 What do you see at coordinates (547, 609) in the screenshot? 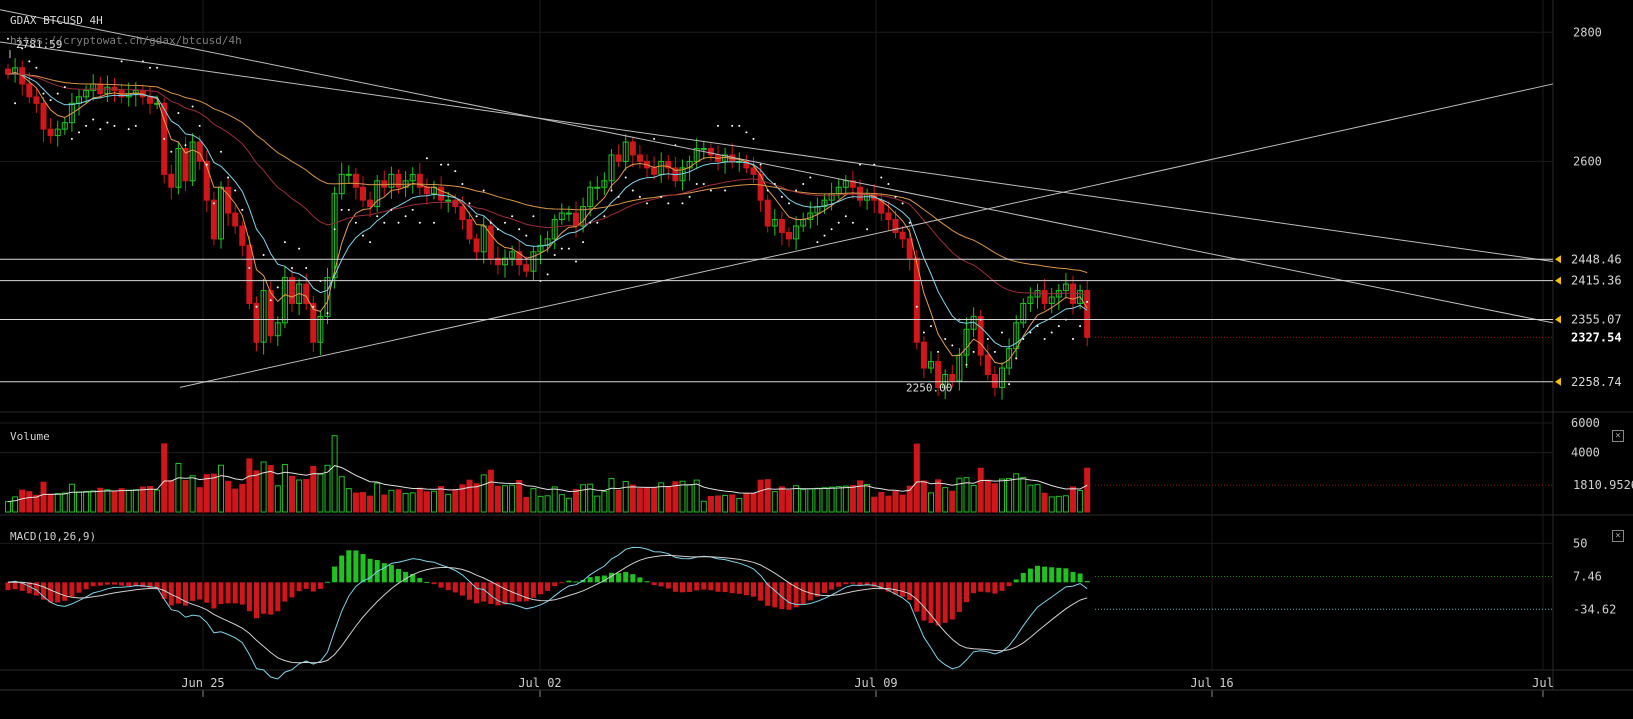
I see `macd-signal-line` at bounding box center [547, 609].